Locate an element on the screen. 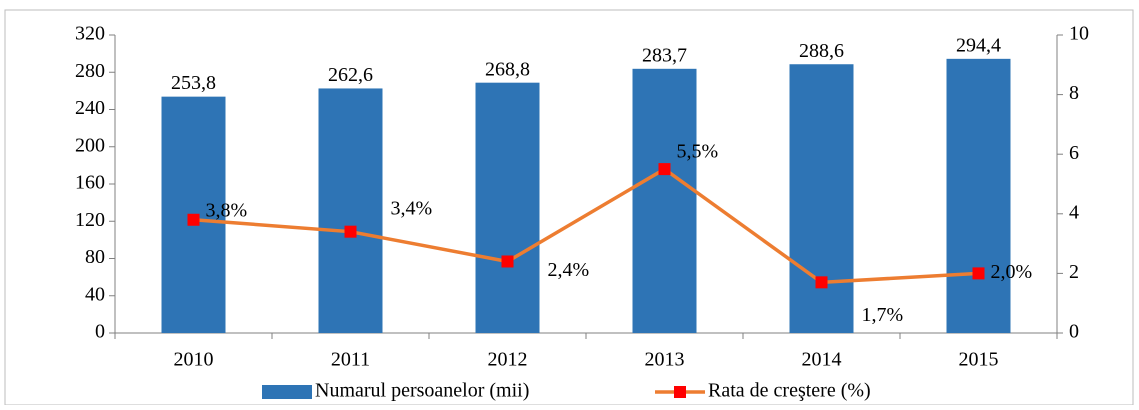  x-tick-label: 2011 is located at coordinates (350, 360).